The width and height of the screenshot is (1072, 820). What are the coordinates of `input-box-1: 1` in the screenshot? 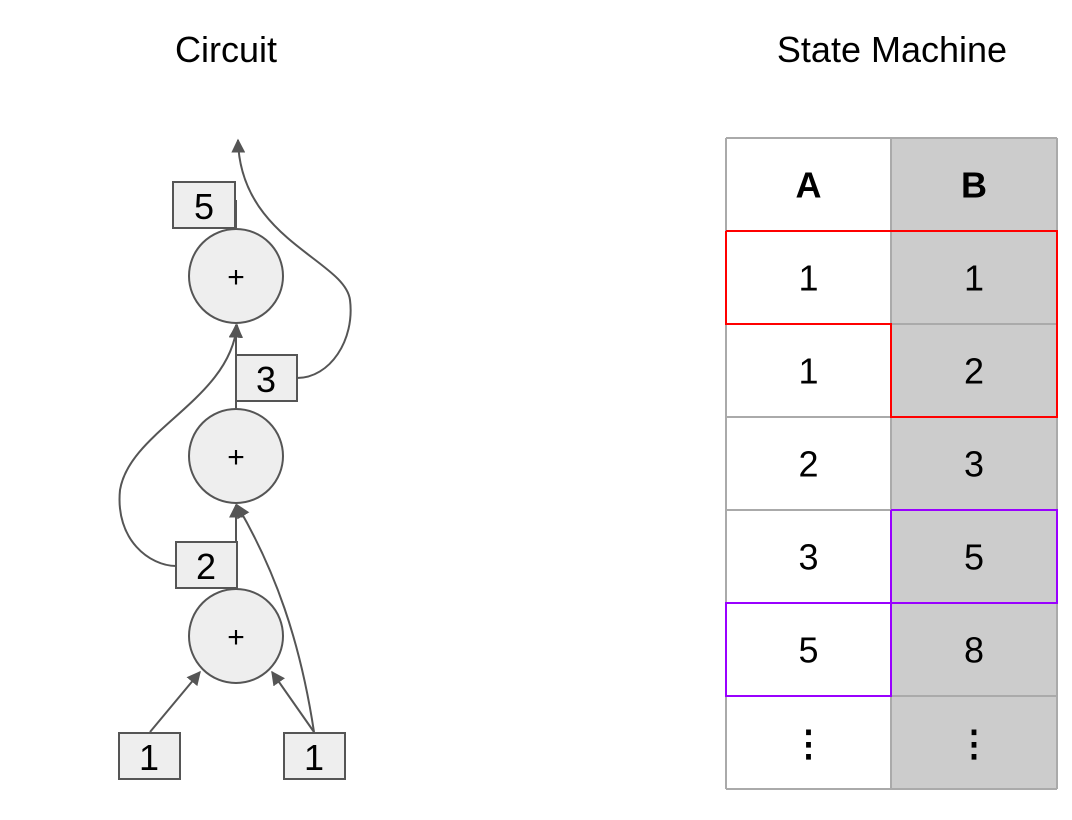 It's located at (149, 756).